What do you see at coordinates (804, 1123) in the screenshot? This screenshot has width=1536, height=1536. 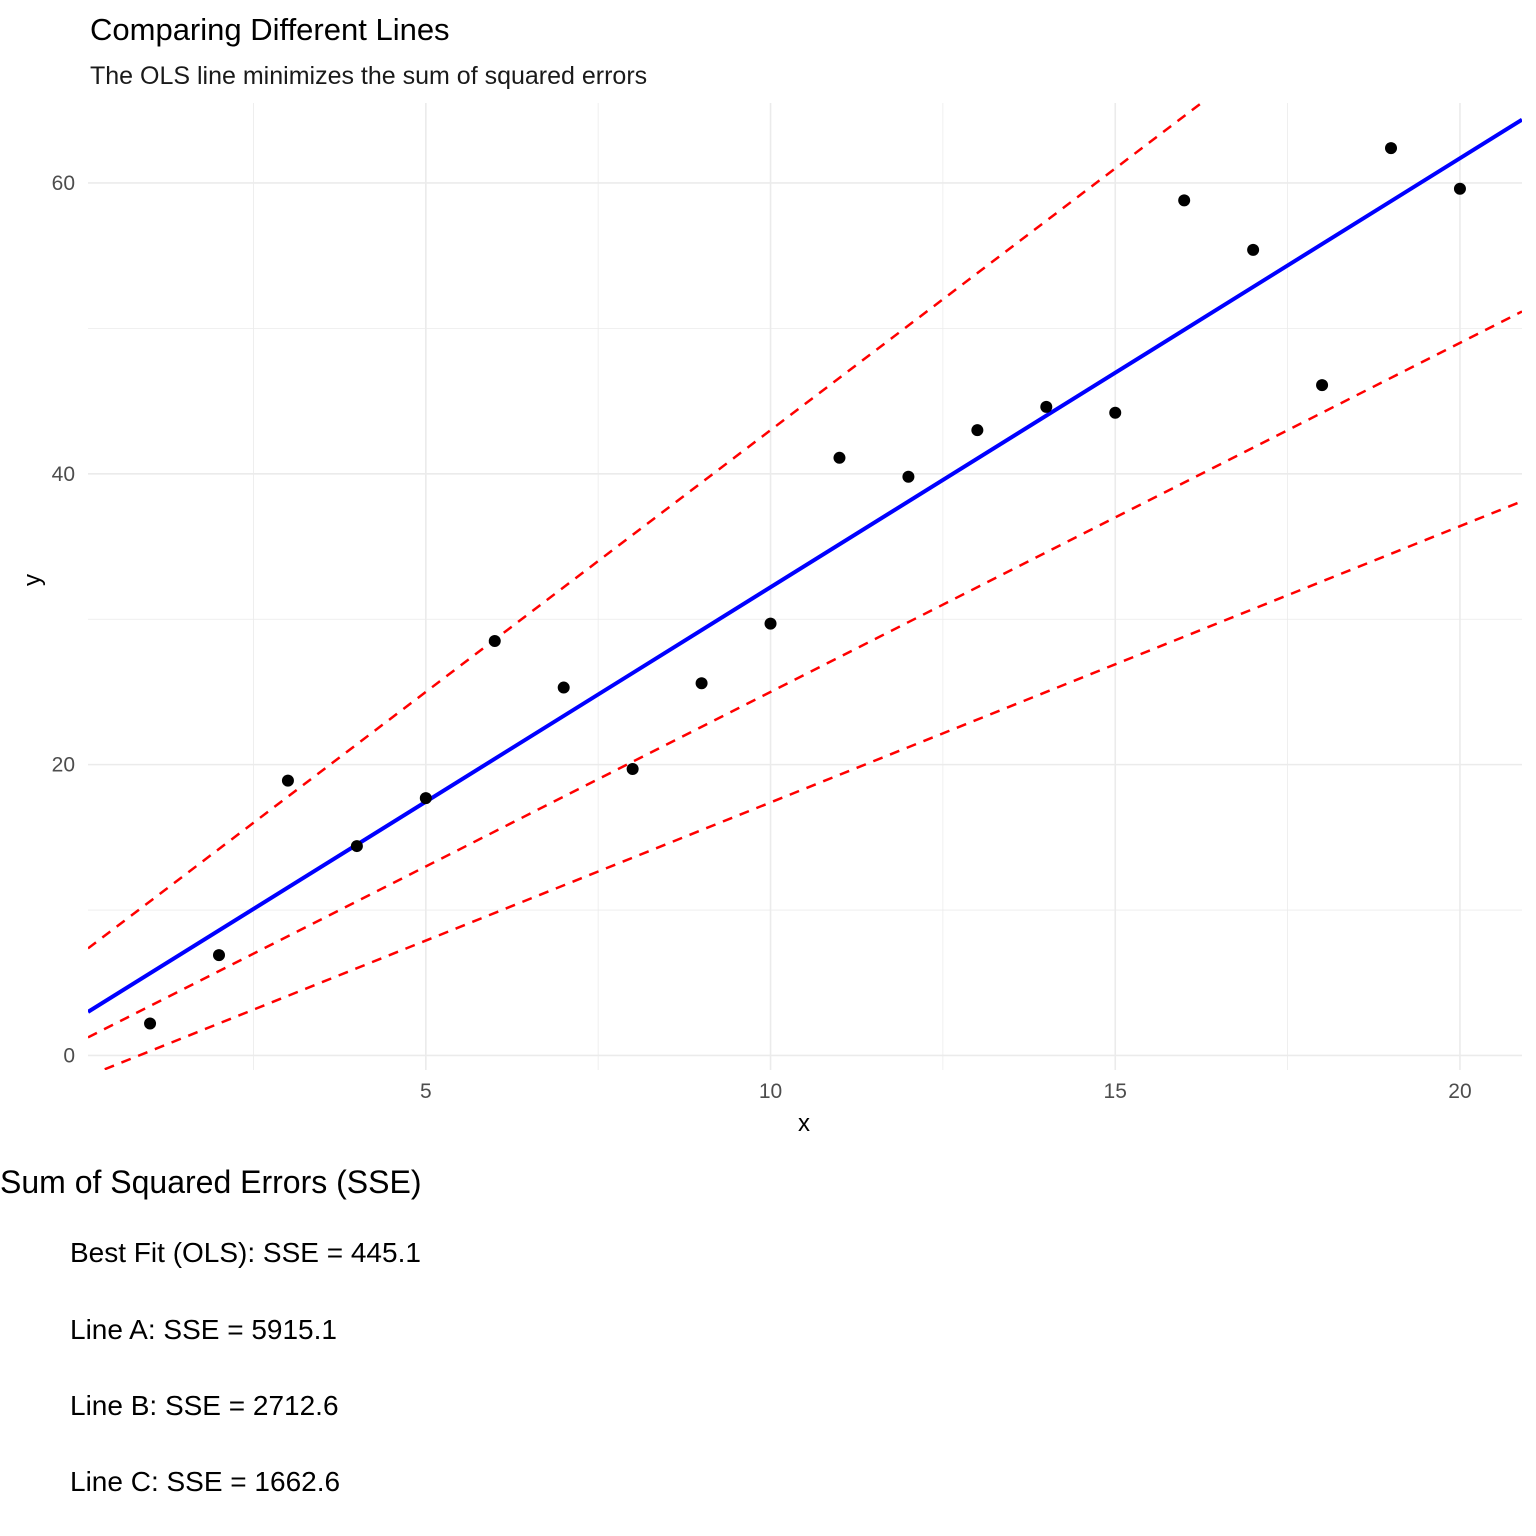 I see `x-axis-label: x` at bounding box center [804, 1123].